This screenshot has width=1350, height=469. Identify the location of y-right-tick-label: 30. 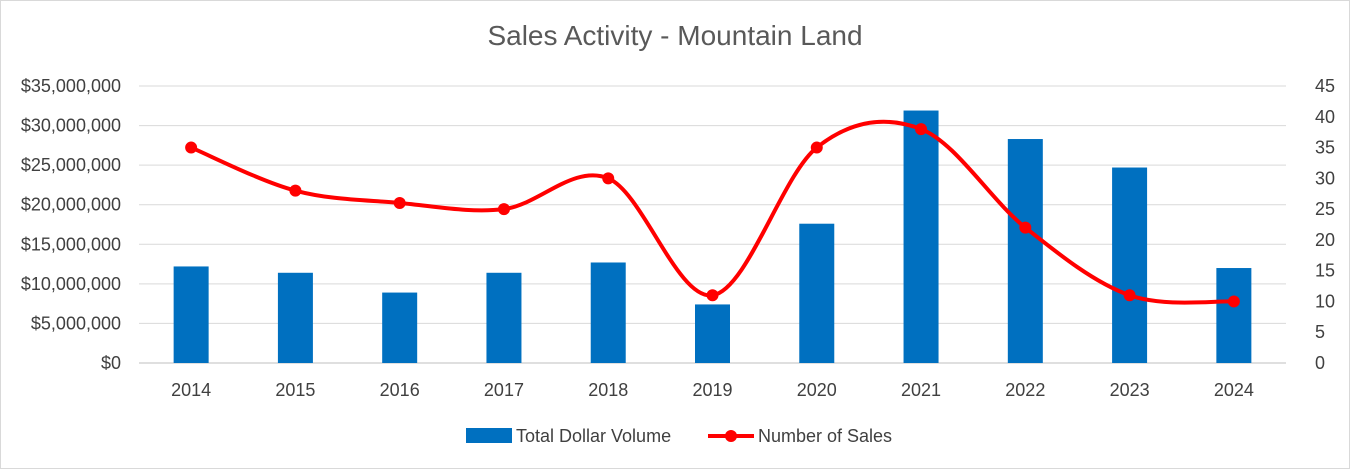
(1325, 178).